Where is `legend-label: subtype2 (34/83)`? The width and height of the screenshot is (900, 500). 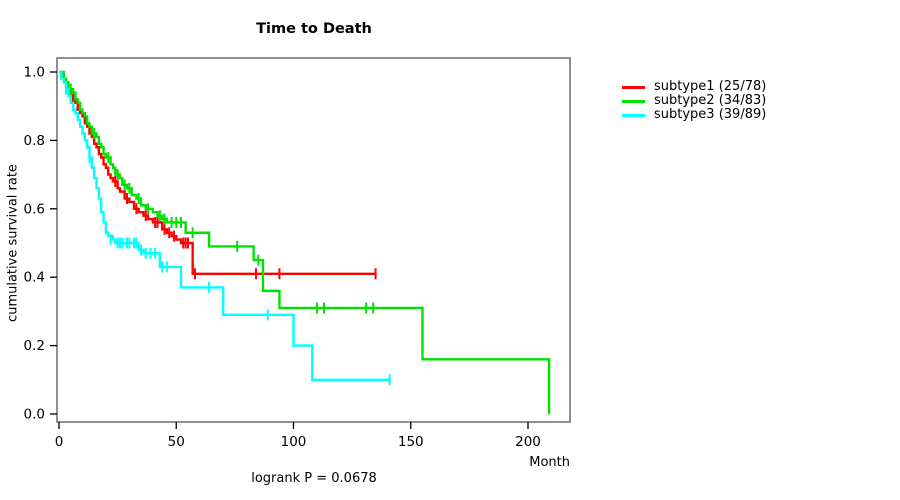 legend-label: subtype2 (34/83) is located at coordinates (710, 100).